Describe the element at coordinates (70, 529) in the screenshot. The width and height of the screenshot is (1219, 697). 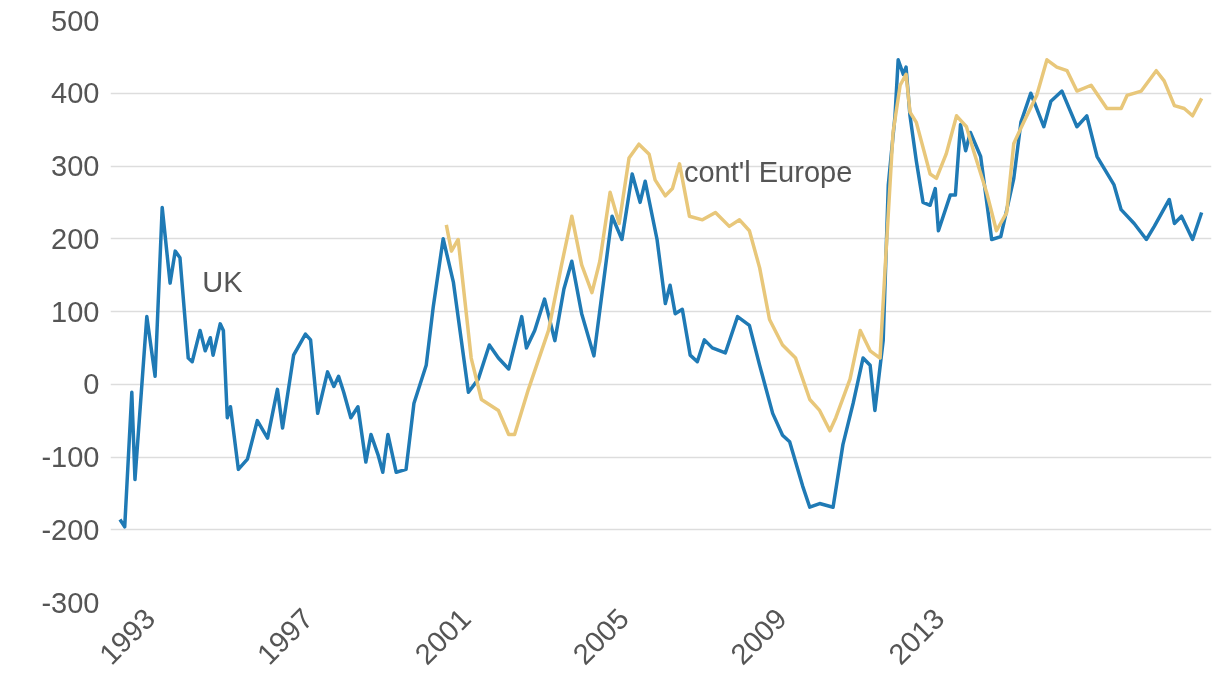
I see `y-tick-label: -200` at that location.